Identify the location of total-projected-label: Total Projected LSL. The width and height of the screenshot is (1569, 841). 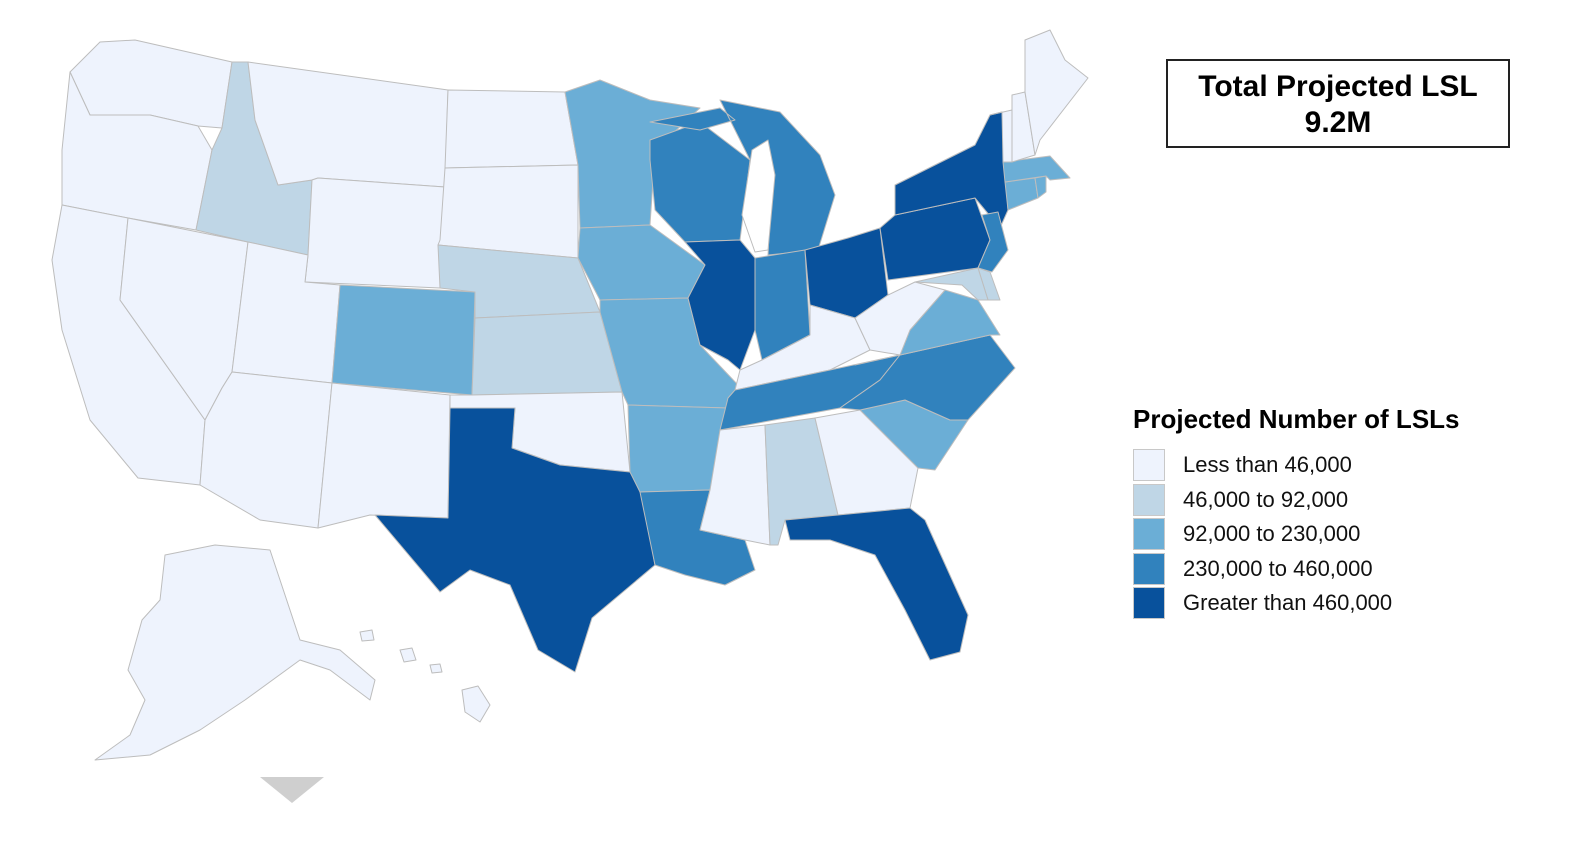
(1338, 86).